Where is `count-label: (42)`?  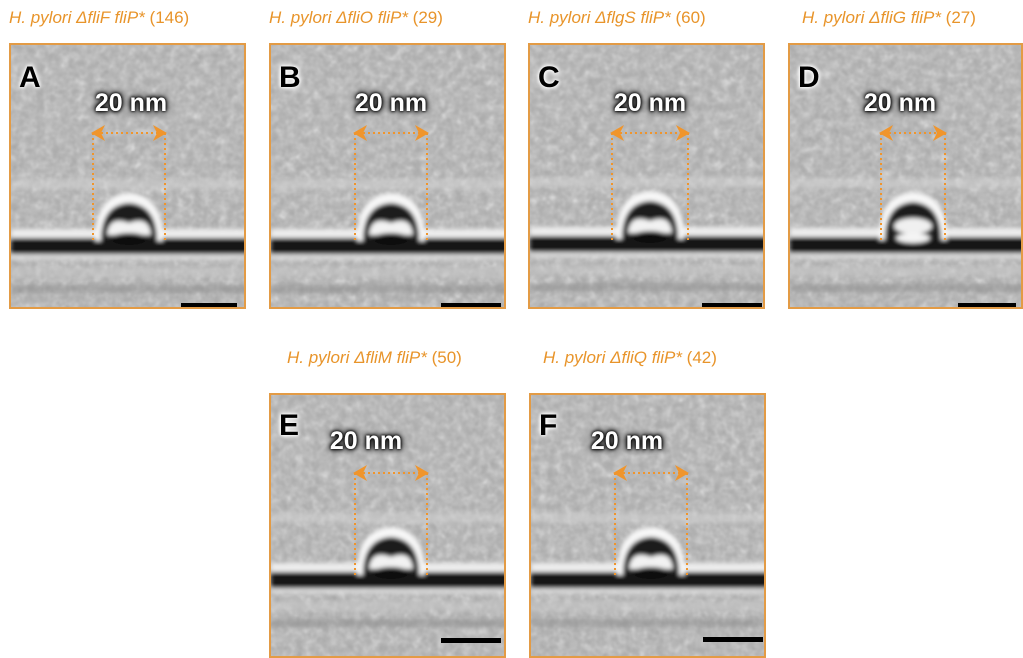
count-label: (42) is located at coordinates (701, 357).